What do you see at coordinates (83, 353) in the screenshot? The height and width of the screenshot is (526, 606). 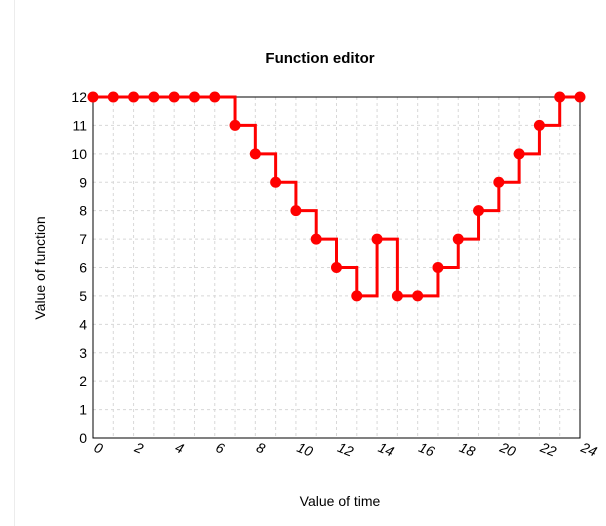 I see `y-tick-label: 3` at bounding box center [83, 353].